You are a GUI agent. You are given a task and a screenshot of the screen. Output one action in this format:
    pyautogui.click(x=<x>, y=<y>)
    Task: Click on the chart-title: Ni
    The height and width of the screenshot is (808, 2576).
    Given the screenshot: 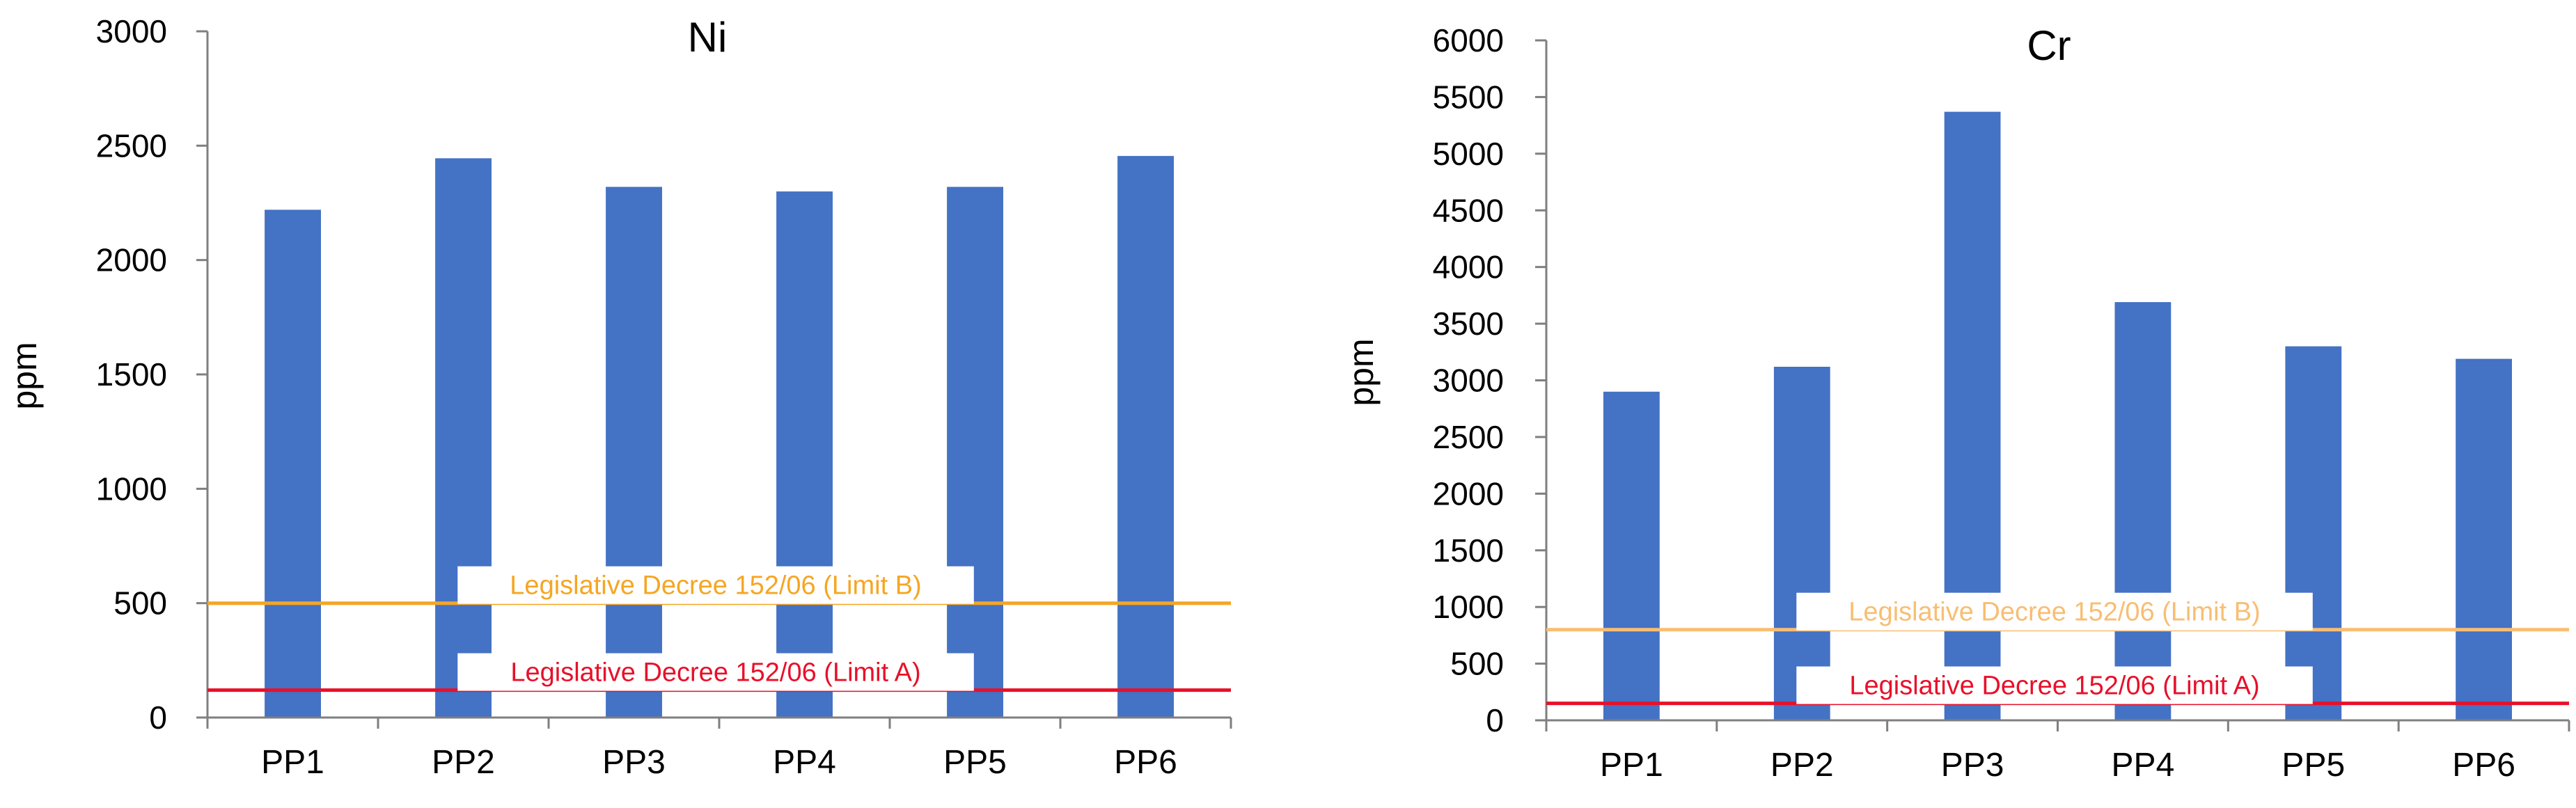 What is the action you would take?
    pyautogui.click(x=708, y=37)
    